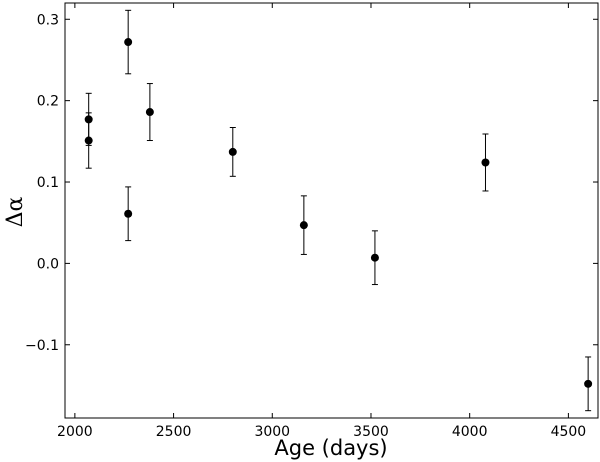 The height and width of the screenshot is (462, 600). I want to click on x-axis-label: Age (days), so click(330, 448).